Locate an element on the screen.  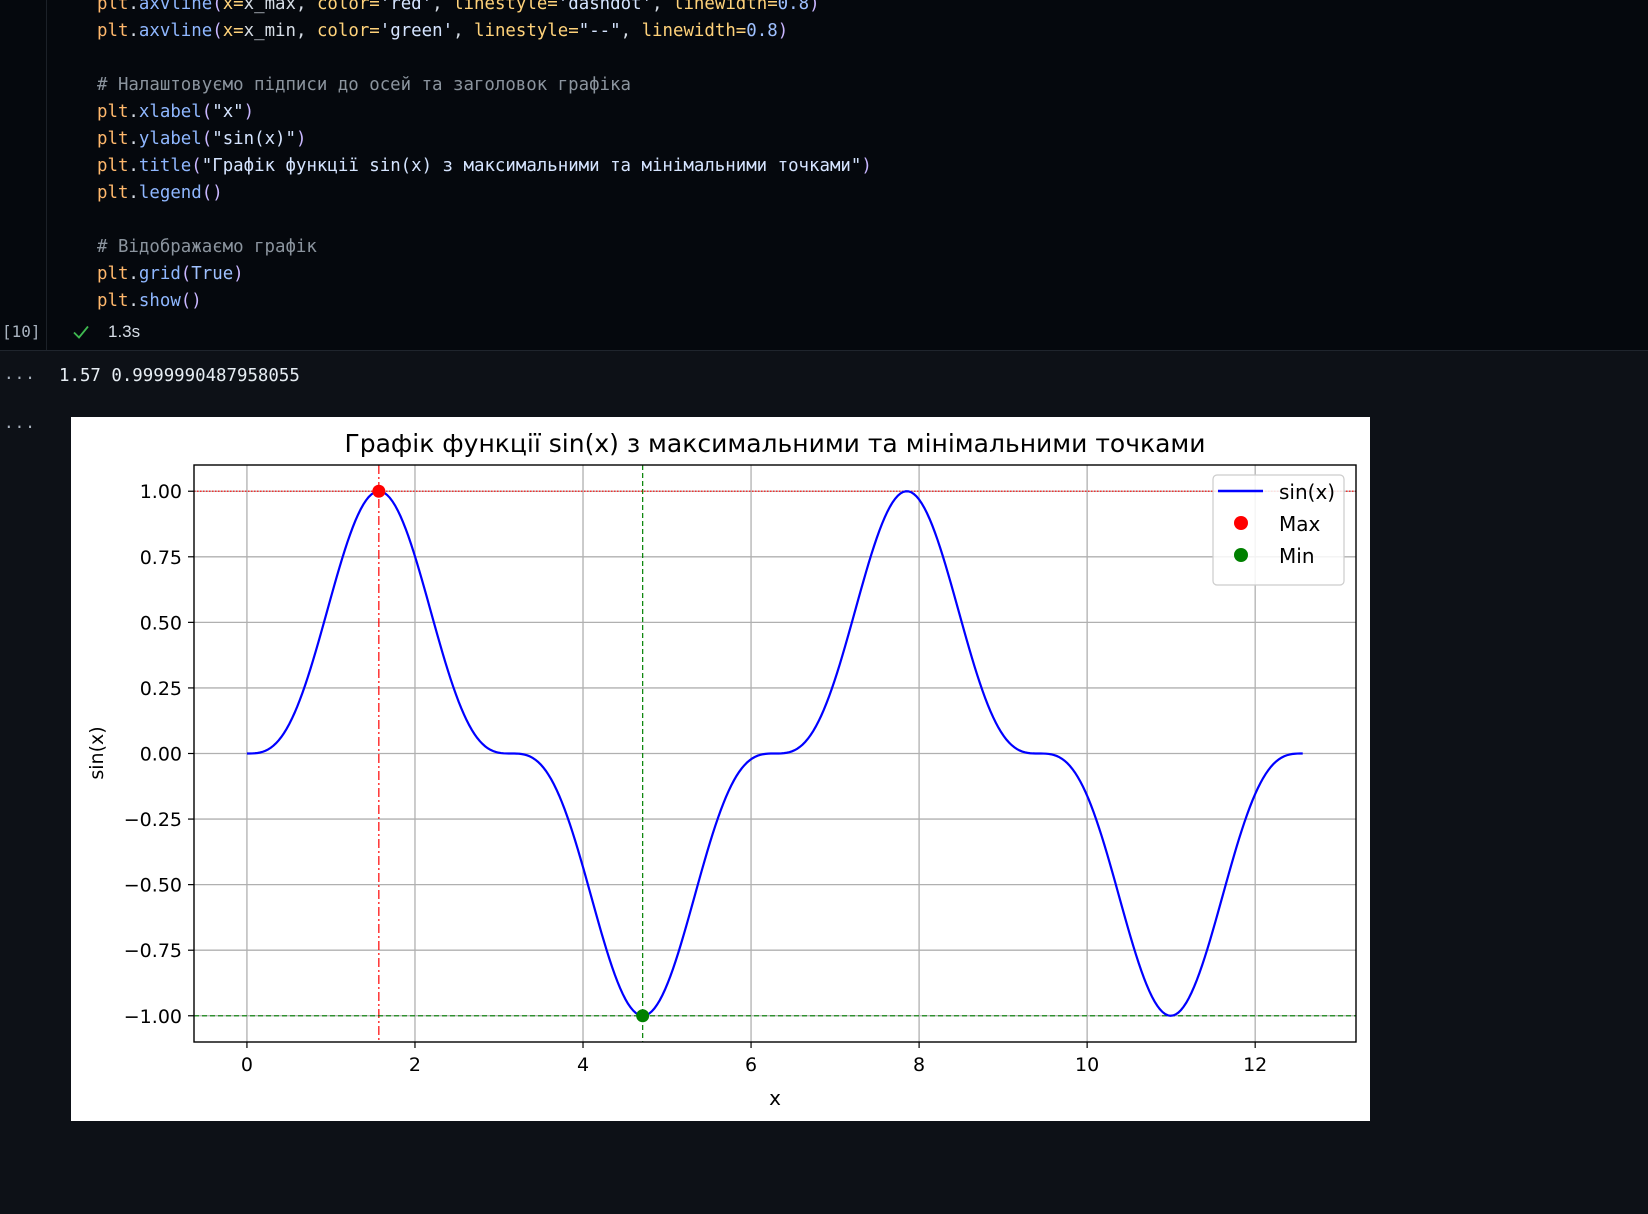
cell-gutter is located at coordinates (46, 175).